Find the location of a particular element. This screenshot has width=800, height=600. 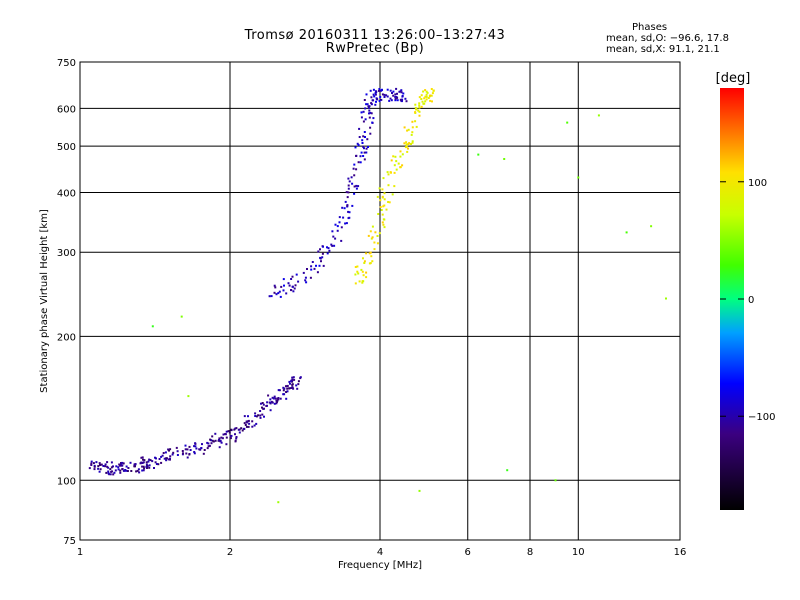

chart-title-line1: Tromsø 20160311 13:26:00–13:27:43 is located at coordinates (375, 35).